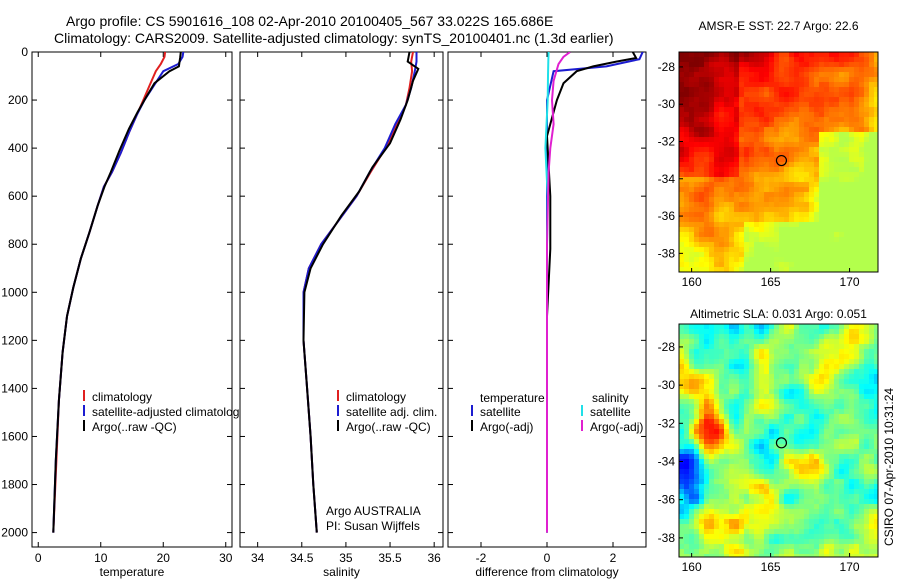 The height and width of the screenshot is (580, 900). I want to click on salinity-legend-entry: climatology, so click(376, 397).